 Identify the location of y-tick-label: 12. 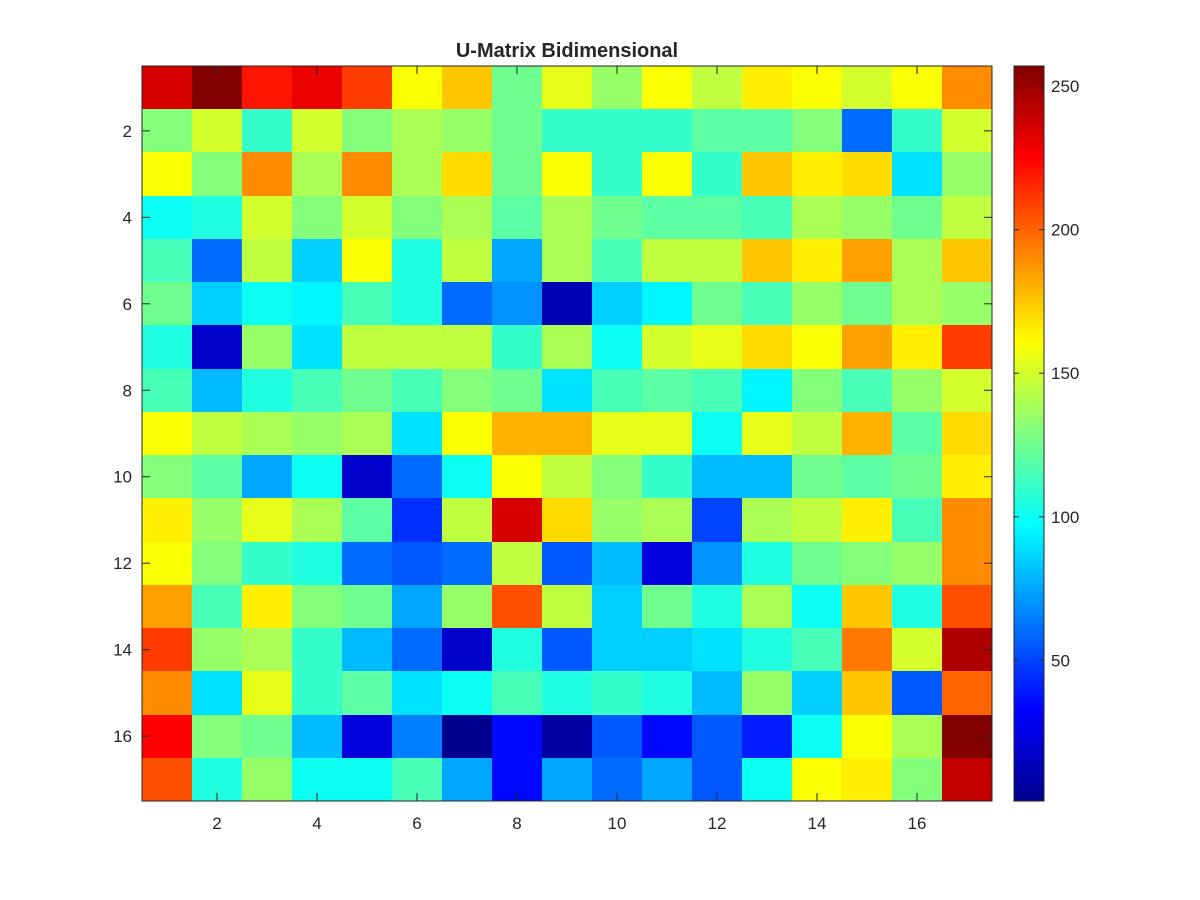
(122, 563).